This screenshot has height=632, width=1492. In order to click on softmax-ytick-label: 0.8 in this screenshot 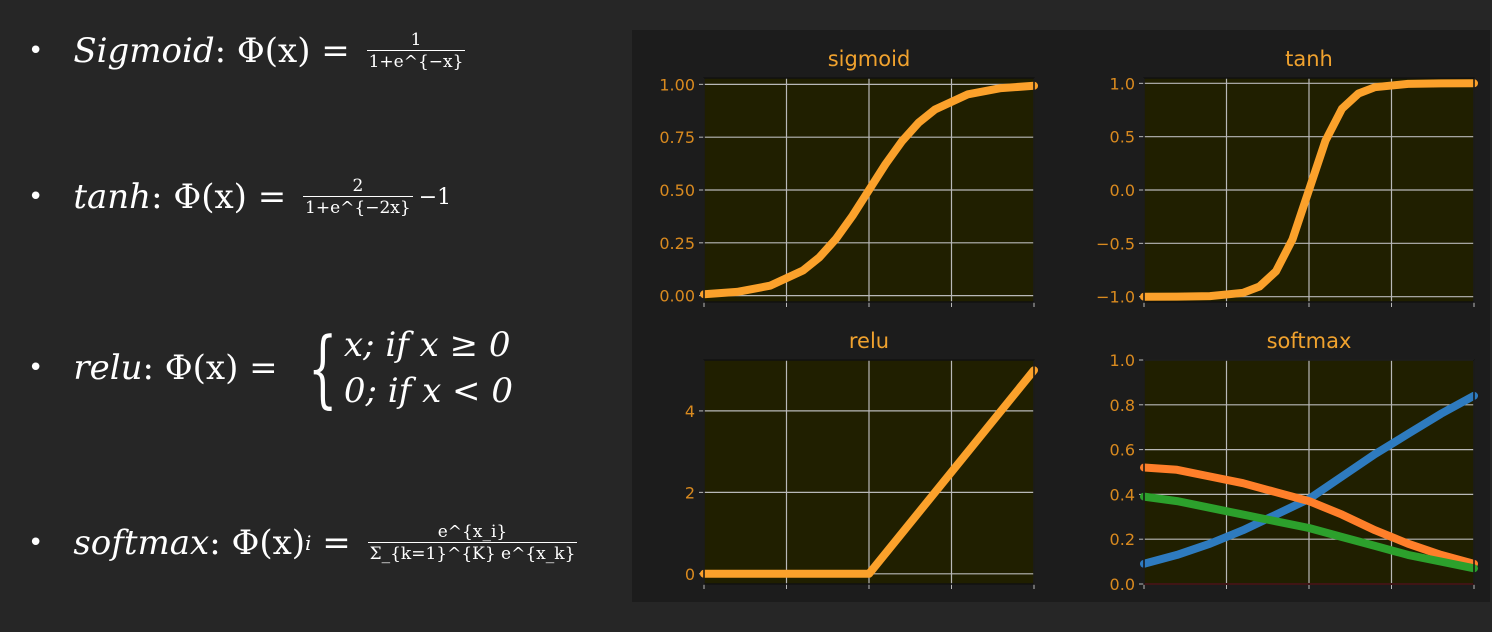, I will do `click(1122, 405)`.